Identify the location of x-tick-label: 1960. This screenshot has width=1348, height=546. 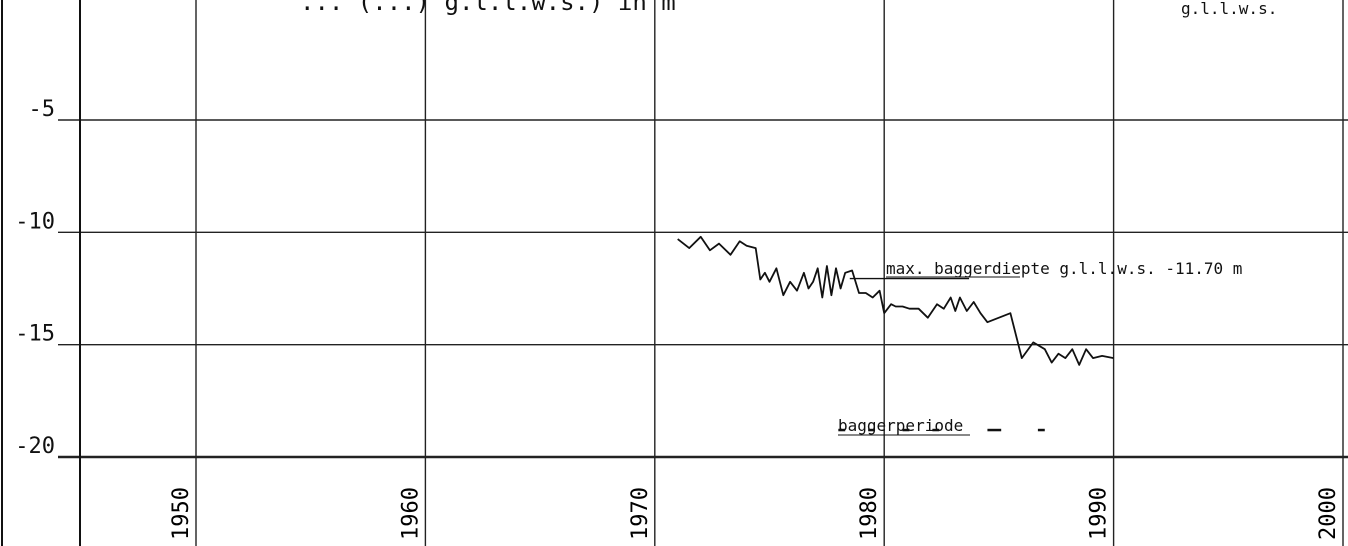
(410, 513).